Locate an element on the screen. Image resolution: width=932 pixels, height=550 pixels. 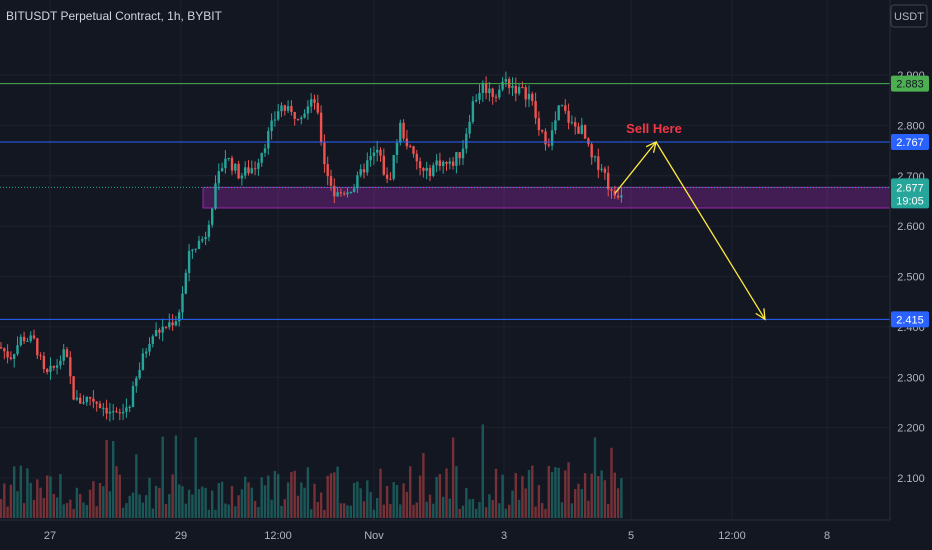
time-axis: 27 29 12:00 Nov 3 5 12:00 8 is located at coordinates (437, 536).